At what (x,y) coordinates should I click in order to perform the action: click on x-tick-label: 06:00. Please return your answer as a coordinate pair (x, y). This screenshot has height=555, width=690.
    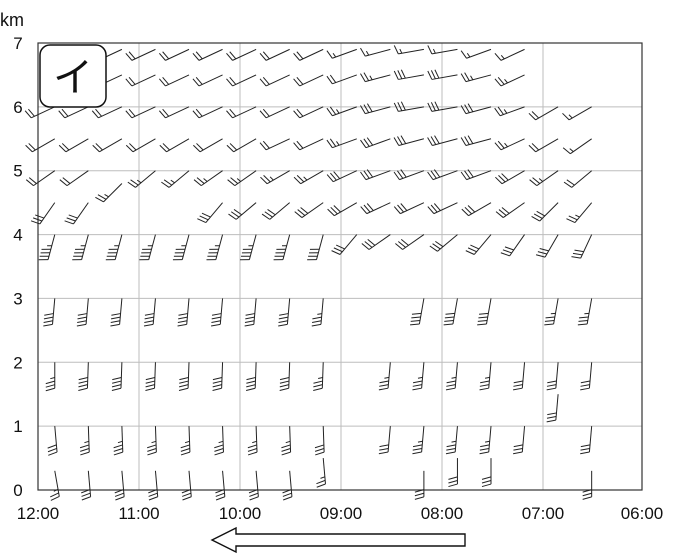
    Looking at the image, I should click on (642, 513).